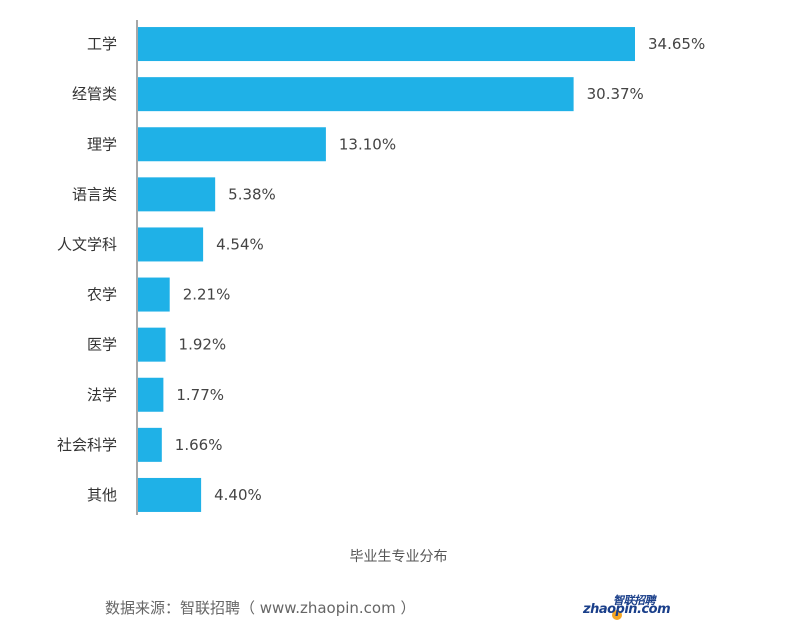 The height and width of the screenshot is (644, 797). What do you see at coordinates (617, 615) in the screenshot?
I see `logo-dot-icon` at bounding box center [617, 615].